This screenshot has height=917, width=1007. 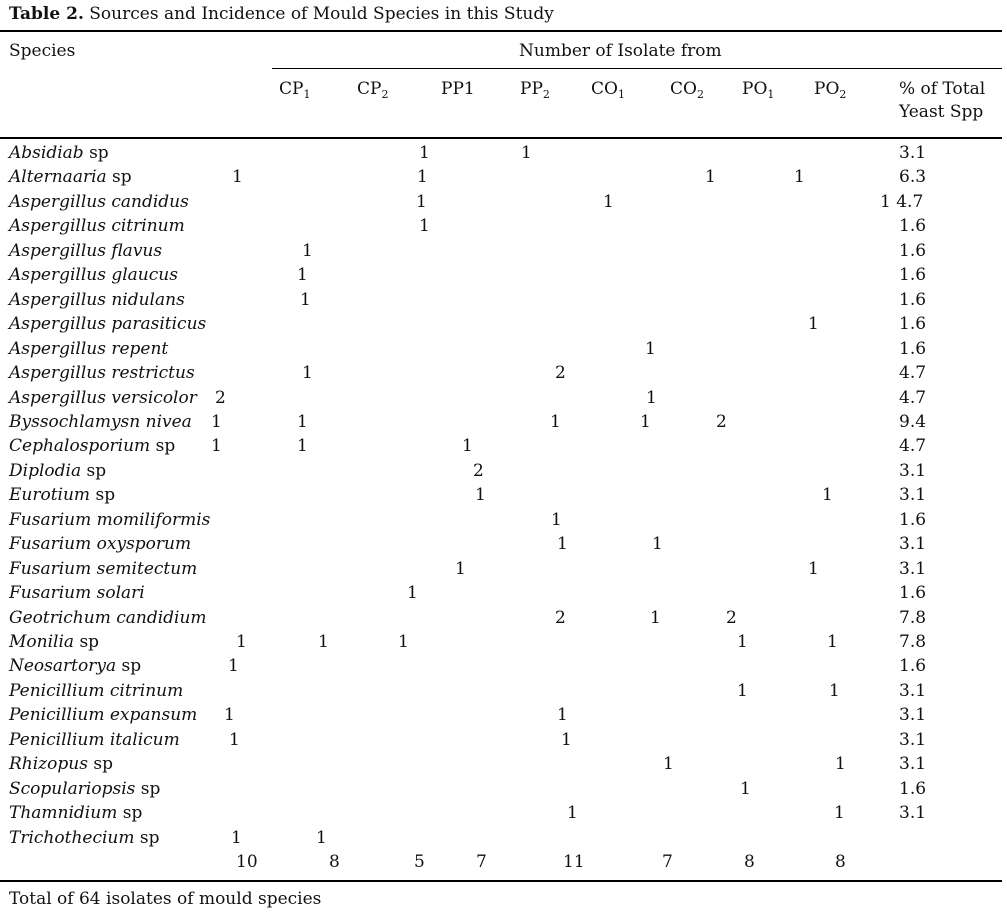 What do you see at coordinates (94, 740) in the screenshot?
I see `species-label: Penicillium italicum` at bounding box center [94, 740].